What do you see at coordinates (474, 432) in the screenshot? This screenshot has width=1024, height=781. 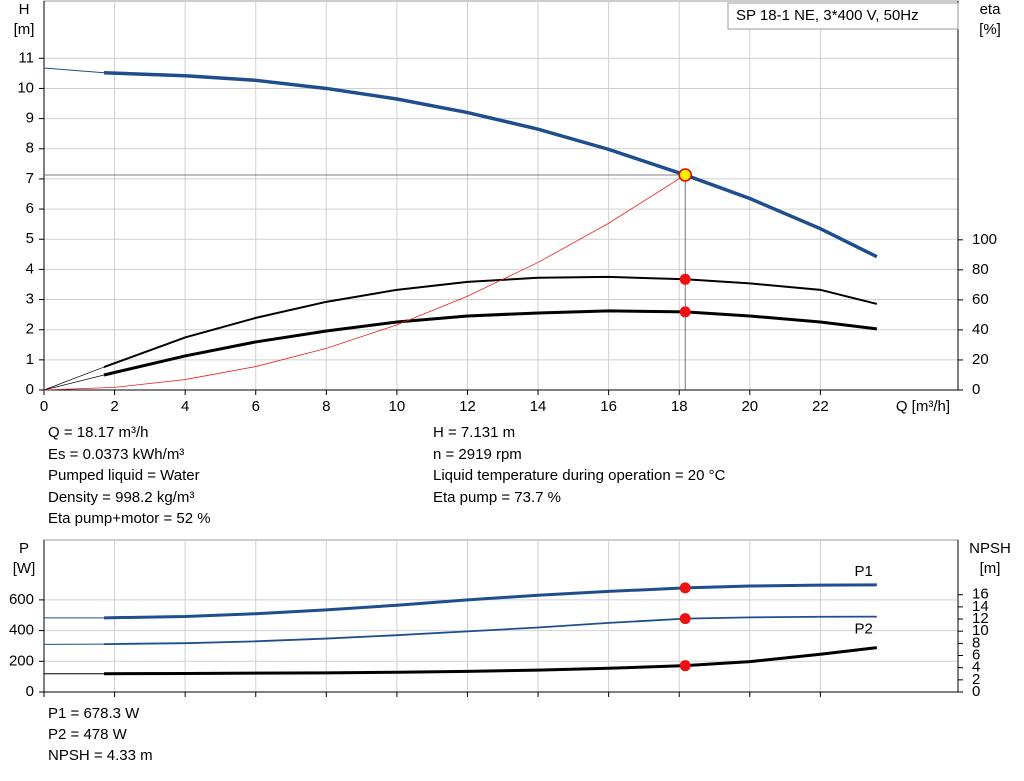 I see `result: H = 7.131 m` at bounding box center [474, 432].